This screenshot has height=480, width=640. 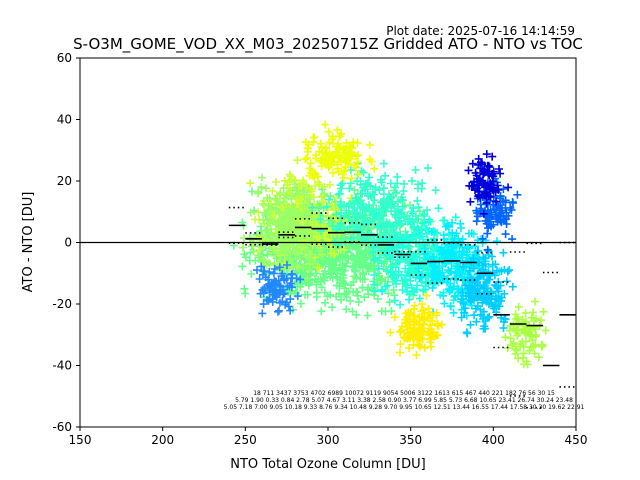 What do you see at coordinates (328, 464) in the screenshot?
I see `x-axis-label: NTO Total Ozone Column [DU]` at bounding box center [328, 464].